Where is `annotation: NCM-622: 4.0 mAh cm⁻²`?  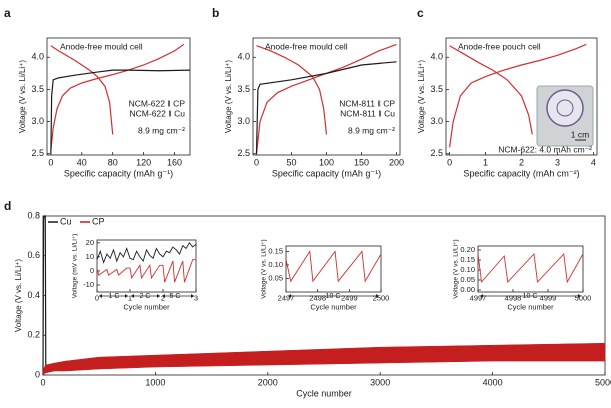
annotation: NCM-622: 4.0 mAh cm⁻² is located at coordinates (545, 149).